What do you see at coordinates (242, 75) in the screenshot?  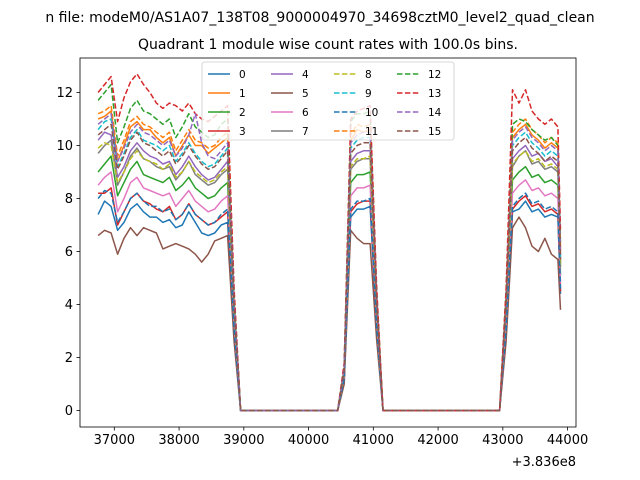 I see `legend-label-0: 0` at bounding box center [242, 75].